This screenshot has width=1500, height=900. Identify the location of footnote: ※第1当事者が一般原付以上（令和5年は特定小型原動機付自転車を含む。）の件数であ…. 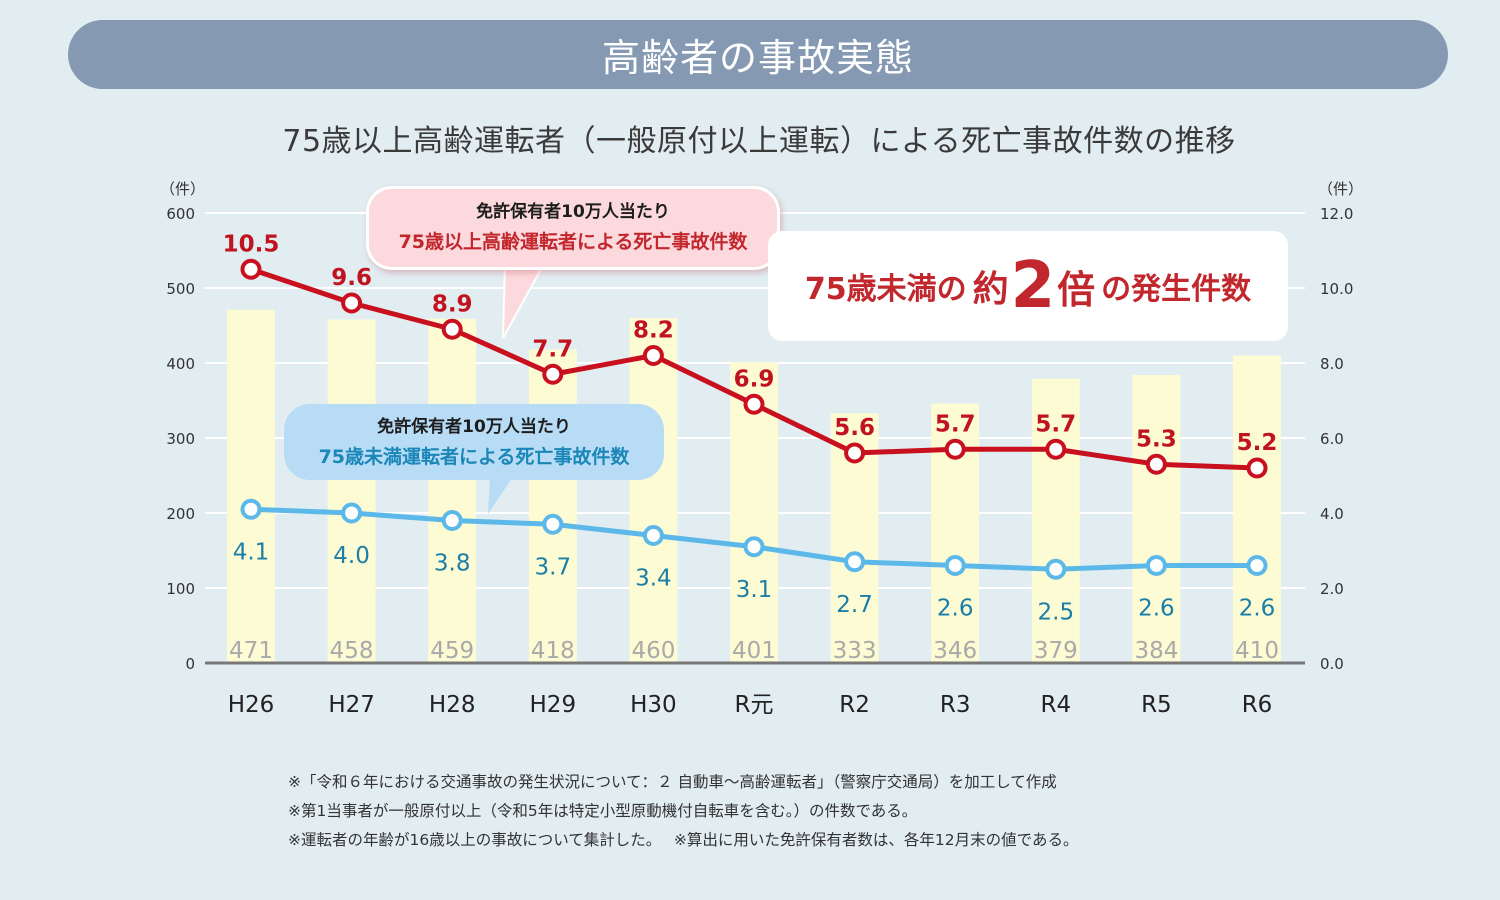
(603, 811).